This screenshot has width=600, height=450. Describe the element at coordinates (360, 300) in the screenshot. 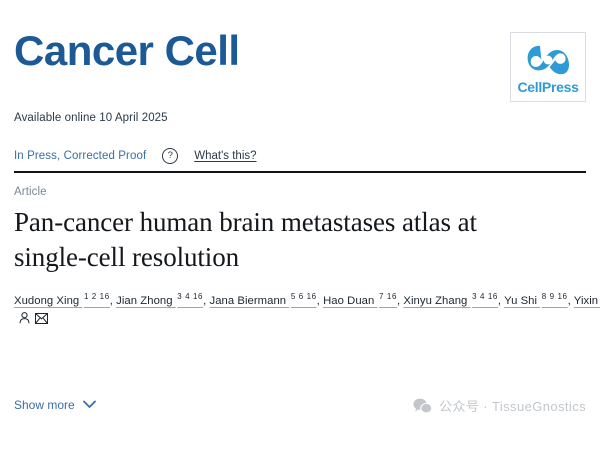

I see `author-name: Hao Duan 7 16` at that location.